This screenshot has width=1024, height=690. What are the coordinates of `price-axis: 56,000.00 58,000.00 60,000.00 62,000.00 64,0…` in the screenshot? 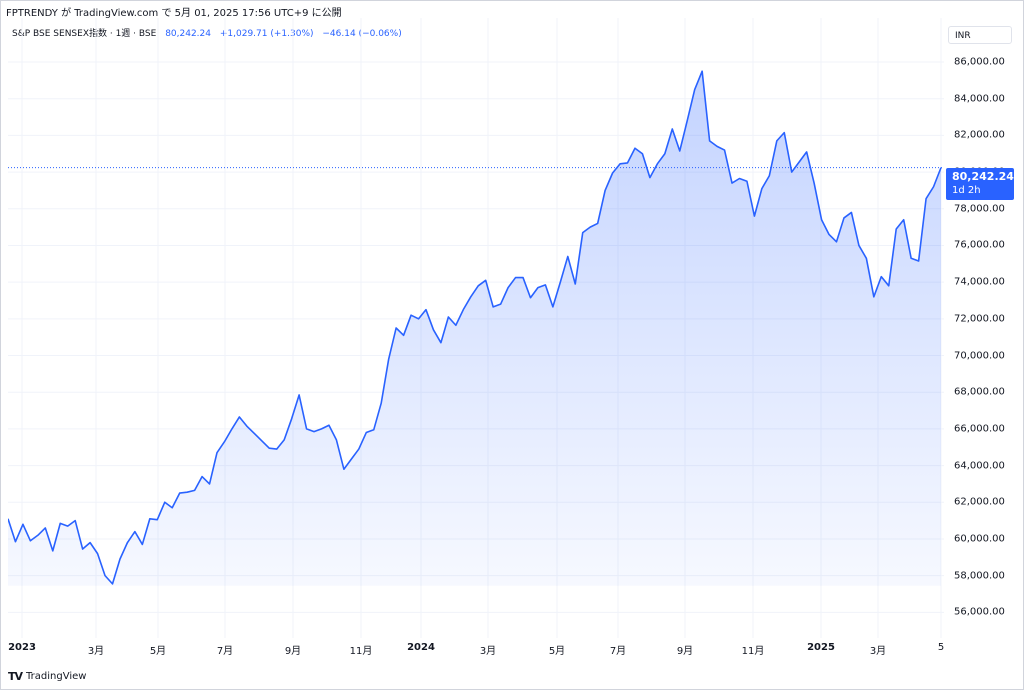 It's located at (984, 330).